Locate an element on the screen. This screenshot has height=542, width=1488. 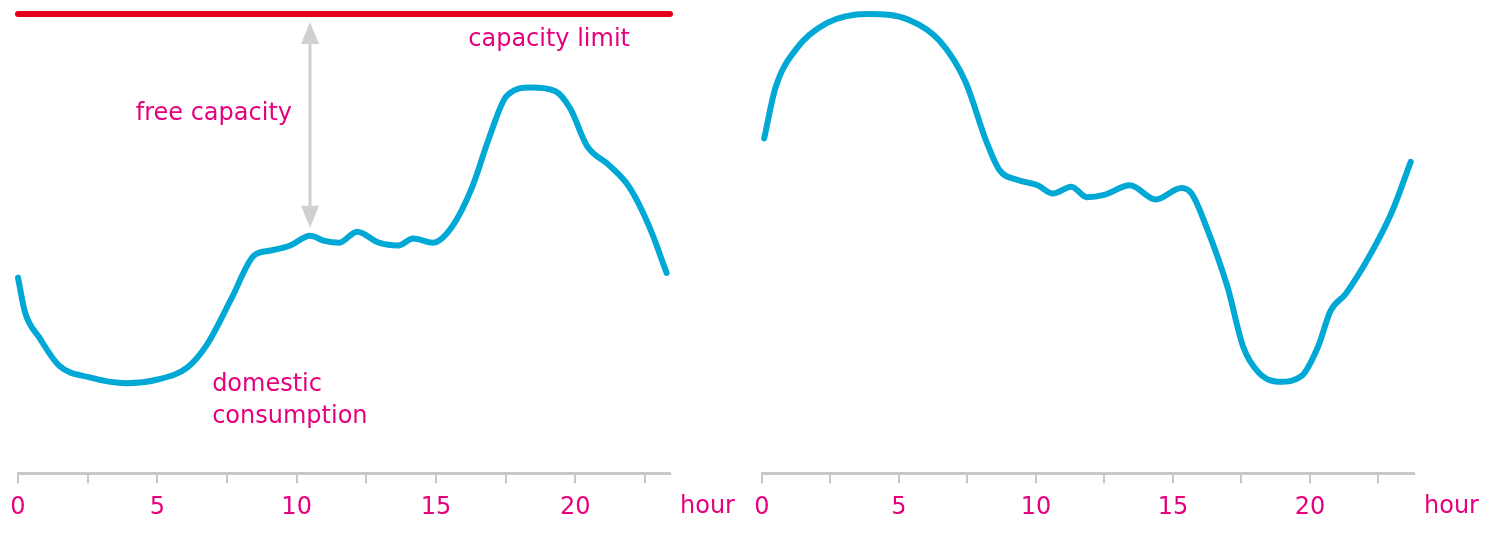
series-label: domestic consumption is located at coordinates (290, 398).